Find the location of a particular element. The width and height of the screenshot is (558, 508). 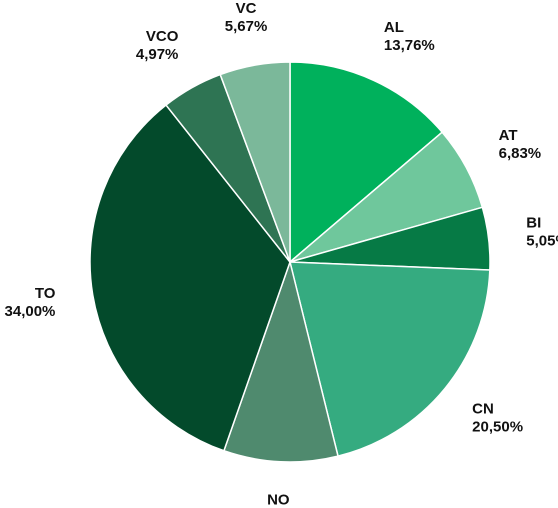

slice-name: CN is located at coordinates (483, 409).